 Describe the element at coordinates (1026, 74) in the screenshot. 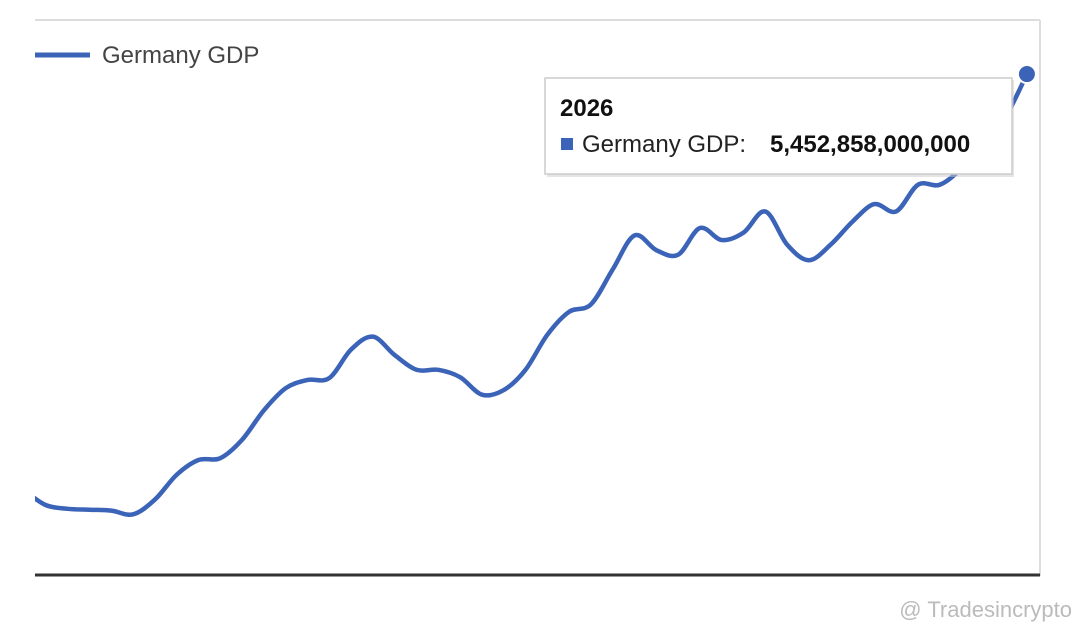

I see `highlight-point` at that location.